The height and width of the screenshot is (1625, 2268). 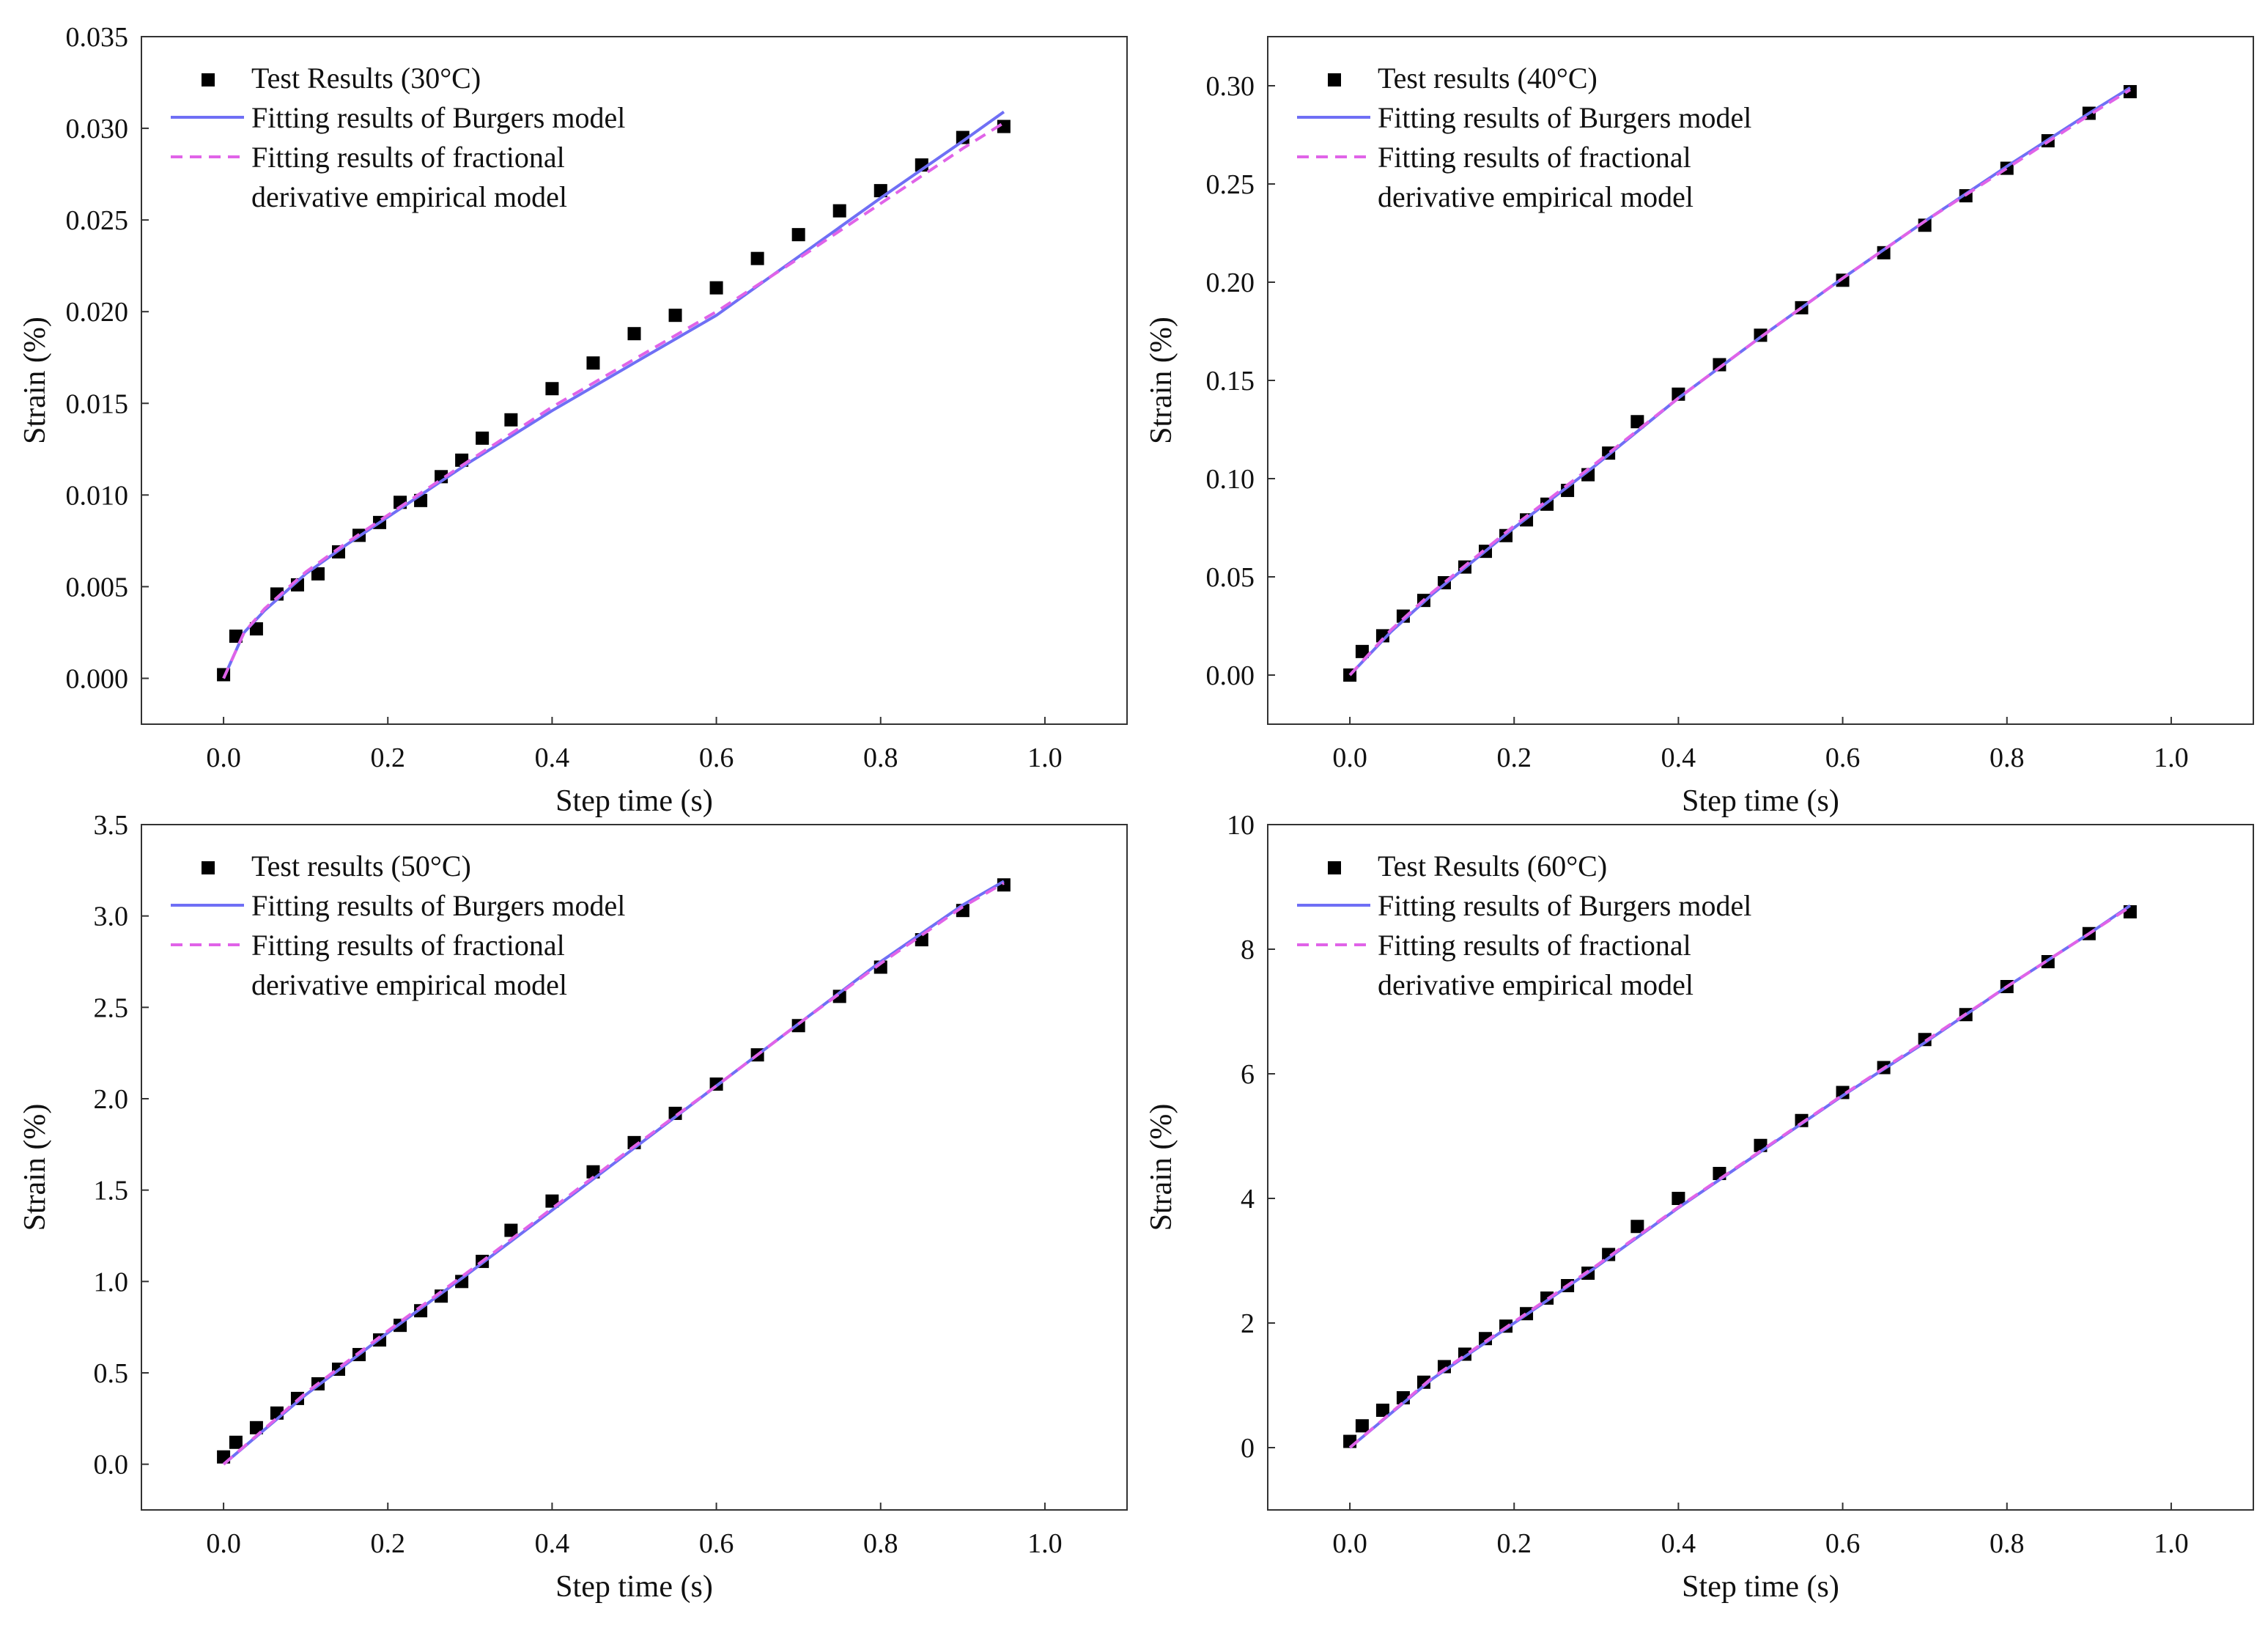 What do you see at coordinates (97, 312) in the screenshot?
I see `y-tick-label: 0.020` at bounding box center [97, 312].